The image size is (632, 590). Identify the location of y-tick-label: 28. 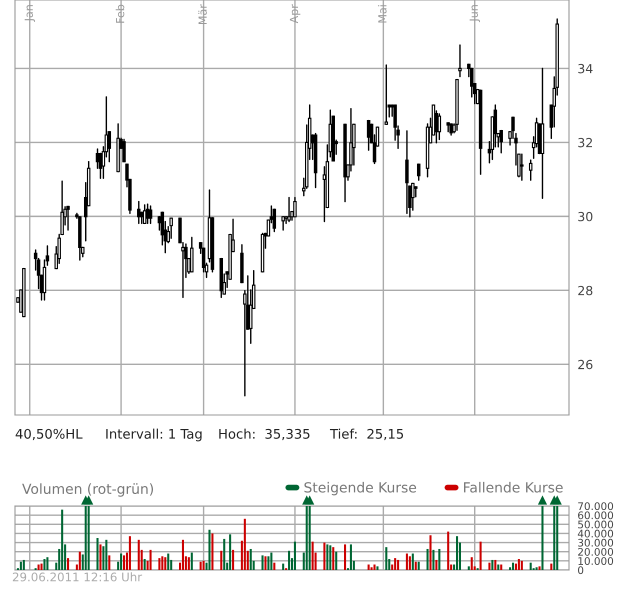
(585, 291).